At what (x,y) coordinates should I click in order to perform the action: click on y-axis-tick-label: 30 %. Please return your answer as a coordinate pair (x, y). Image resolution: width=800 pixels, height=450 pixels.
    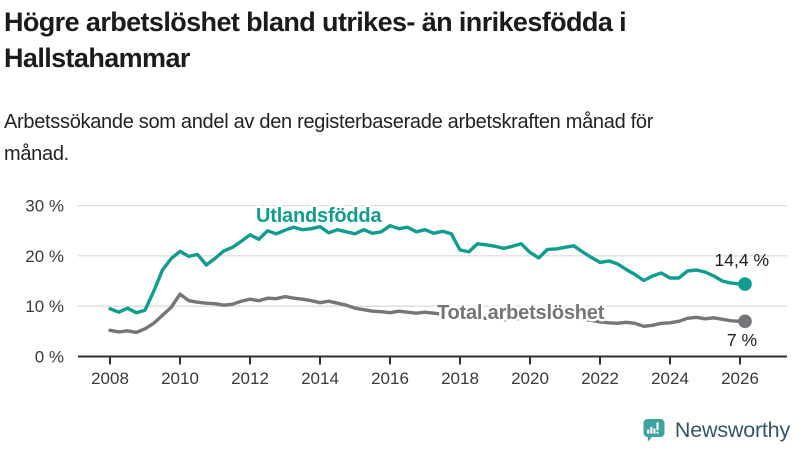
    Looking at the image, I should click on (44, 206).